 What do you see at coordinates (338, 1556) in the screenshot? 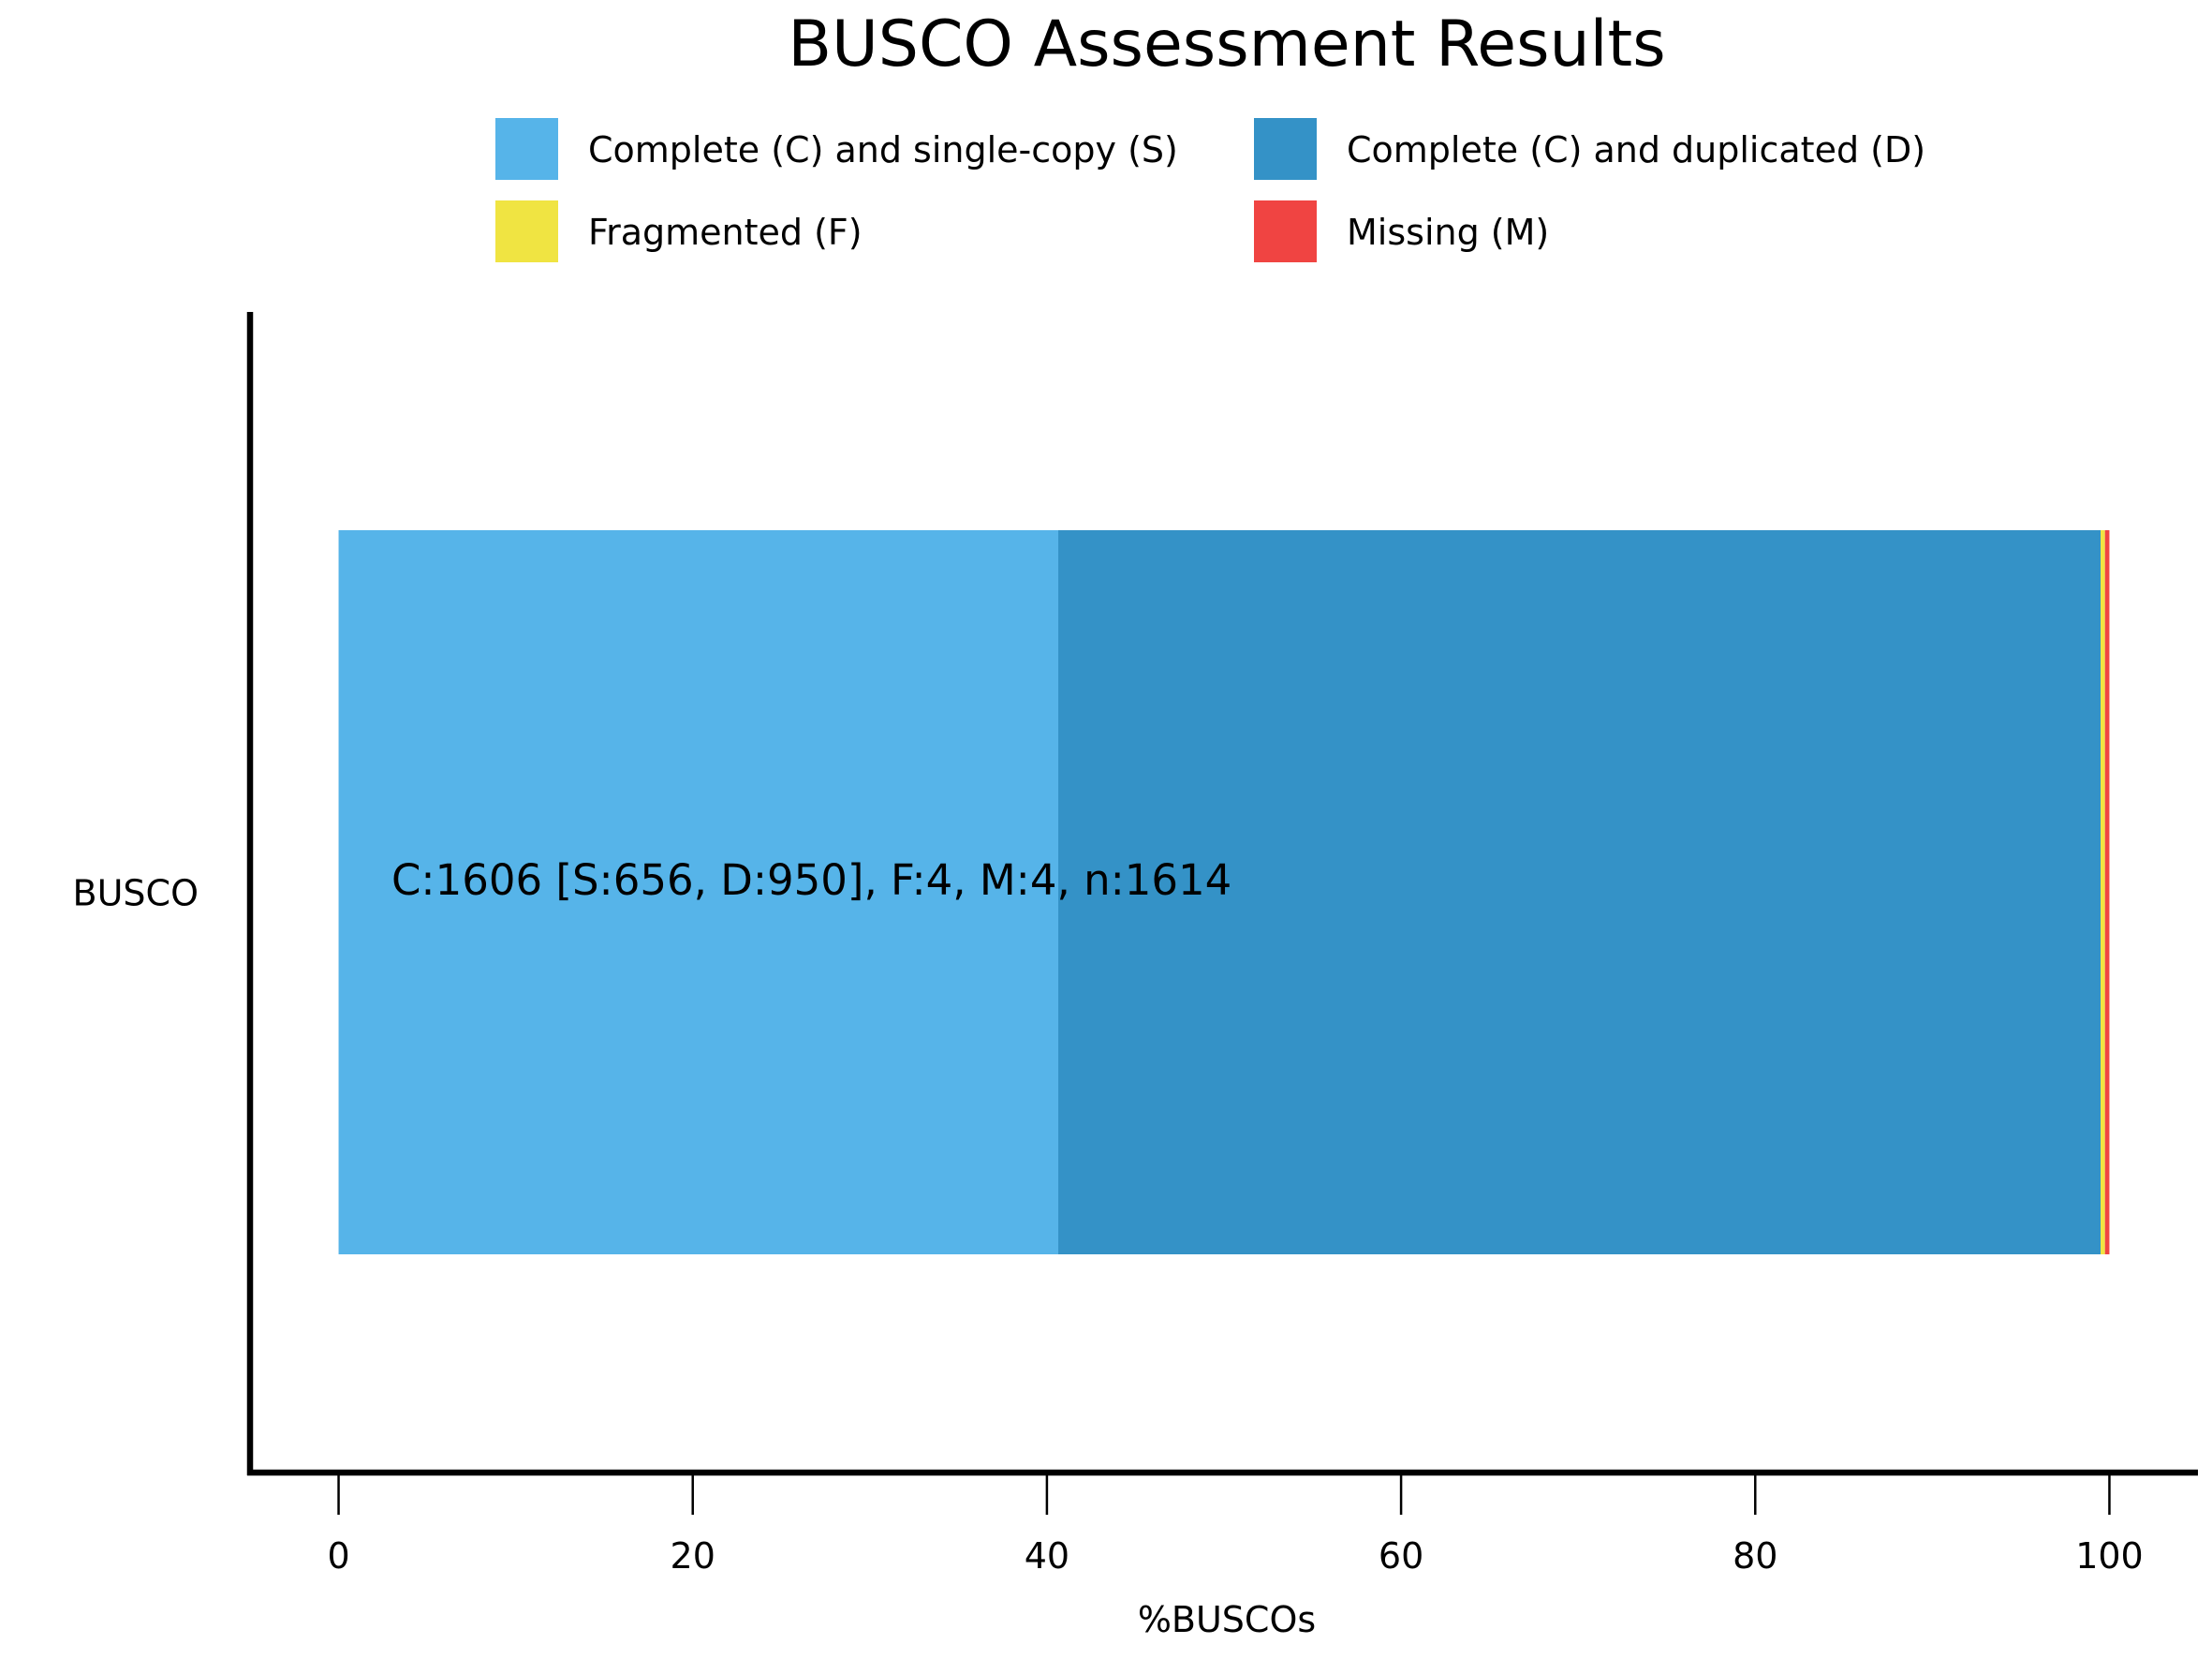
I see `x-tick-label: 0` at bounding box center [338, 1556].